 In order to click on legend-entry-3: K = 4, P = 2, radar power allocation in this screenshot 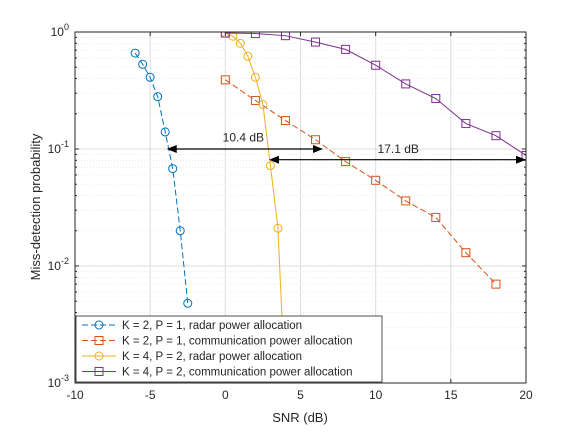, I will do `click(192, 357)`.